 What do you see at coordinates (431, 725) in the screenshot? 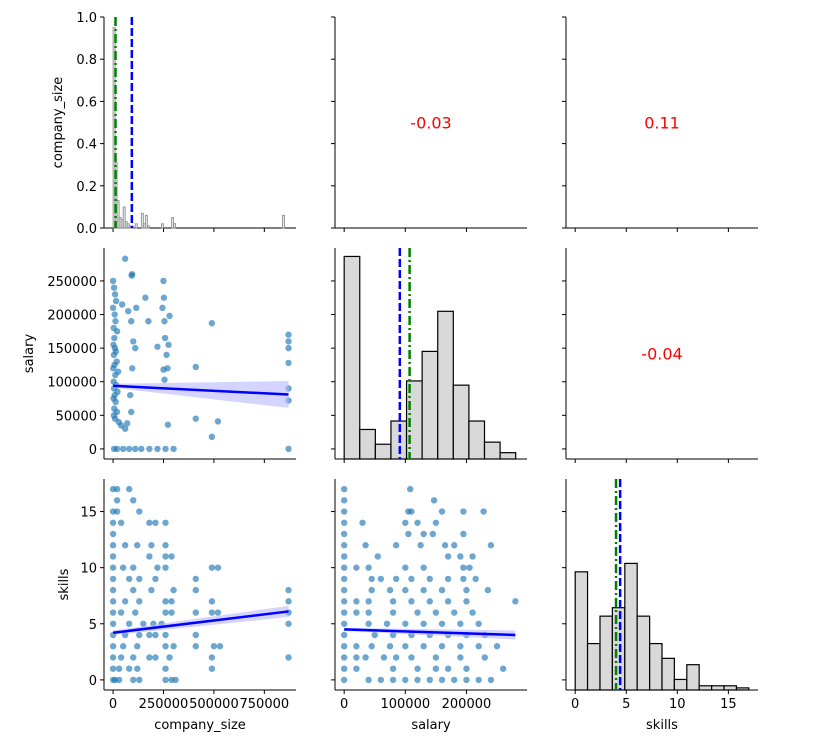
I see `x-axis-label-salary: salary` at bounding box center [431, 725].